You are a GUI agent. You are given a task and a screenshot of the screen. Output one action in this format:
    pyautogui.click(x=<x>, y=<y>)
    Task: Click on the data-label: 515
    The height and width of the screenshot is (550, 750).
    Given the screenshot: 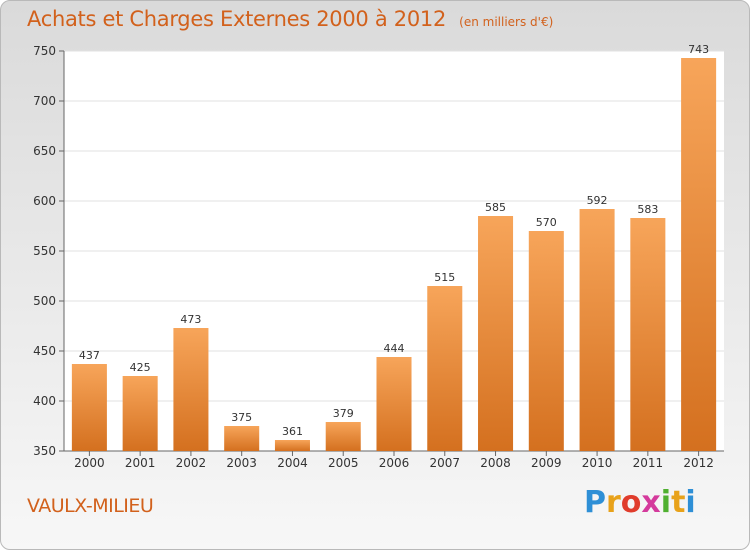 What is the action you would take?
    pyautogui.click(x=444, y=277)
    